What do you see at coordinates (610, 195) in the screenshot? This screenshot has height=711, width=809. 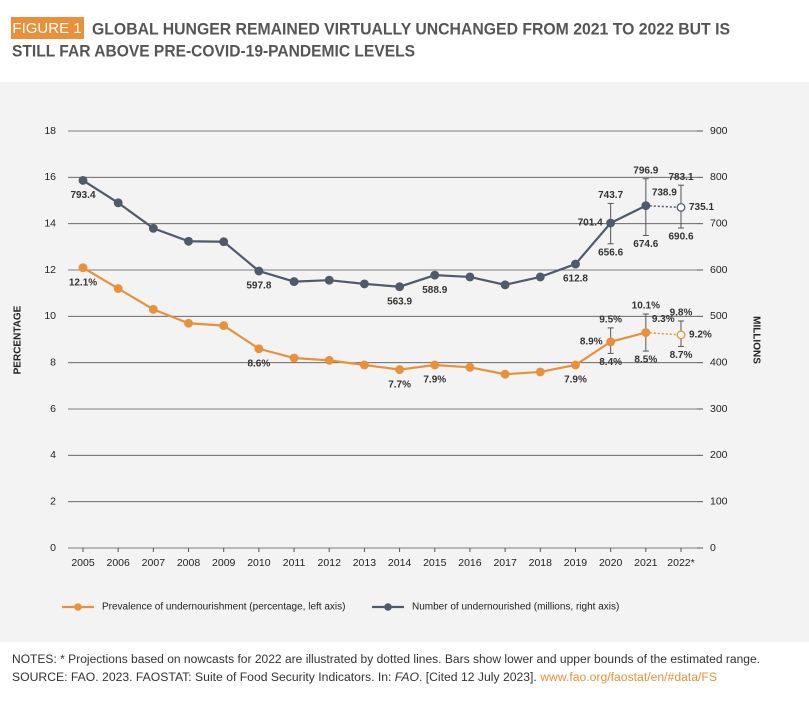 I see `high-label: 743.7` at bounding box center [610, 195].